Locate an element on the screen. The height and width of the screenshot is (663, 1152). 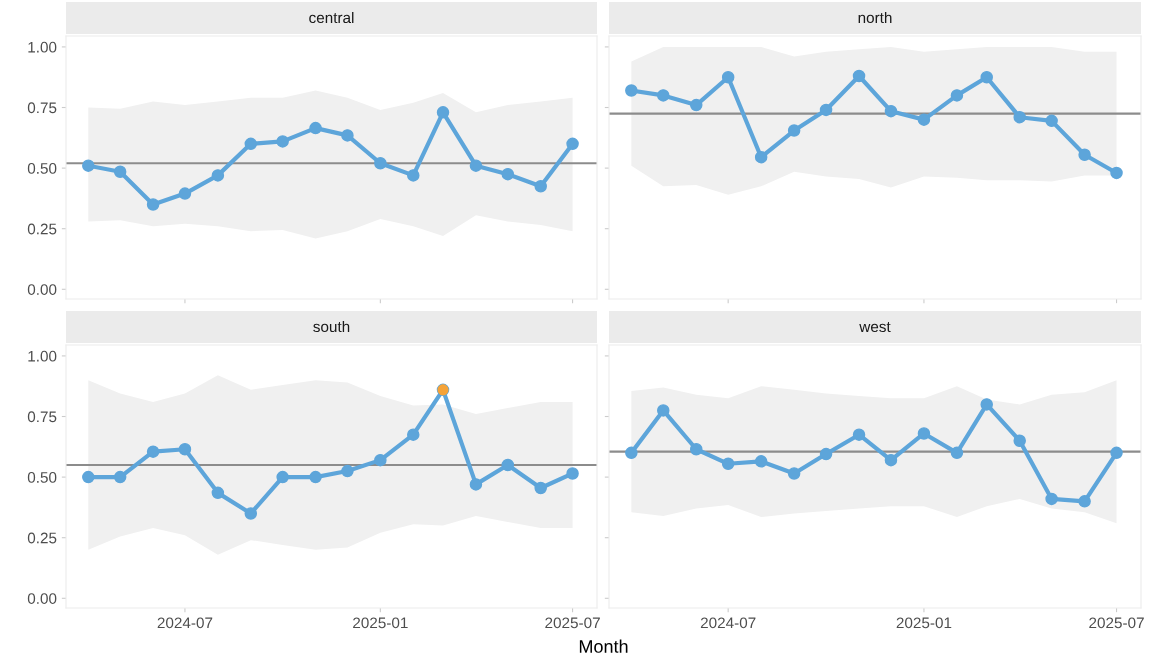
chart-title: south is located at coordinates (331, 326).